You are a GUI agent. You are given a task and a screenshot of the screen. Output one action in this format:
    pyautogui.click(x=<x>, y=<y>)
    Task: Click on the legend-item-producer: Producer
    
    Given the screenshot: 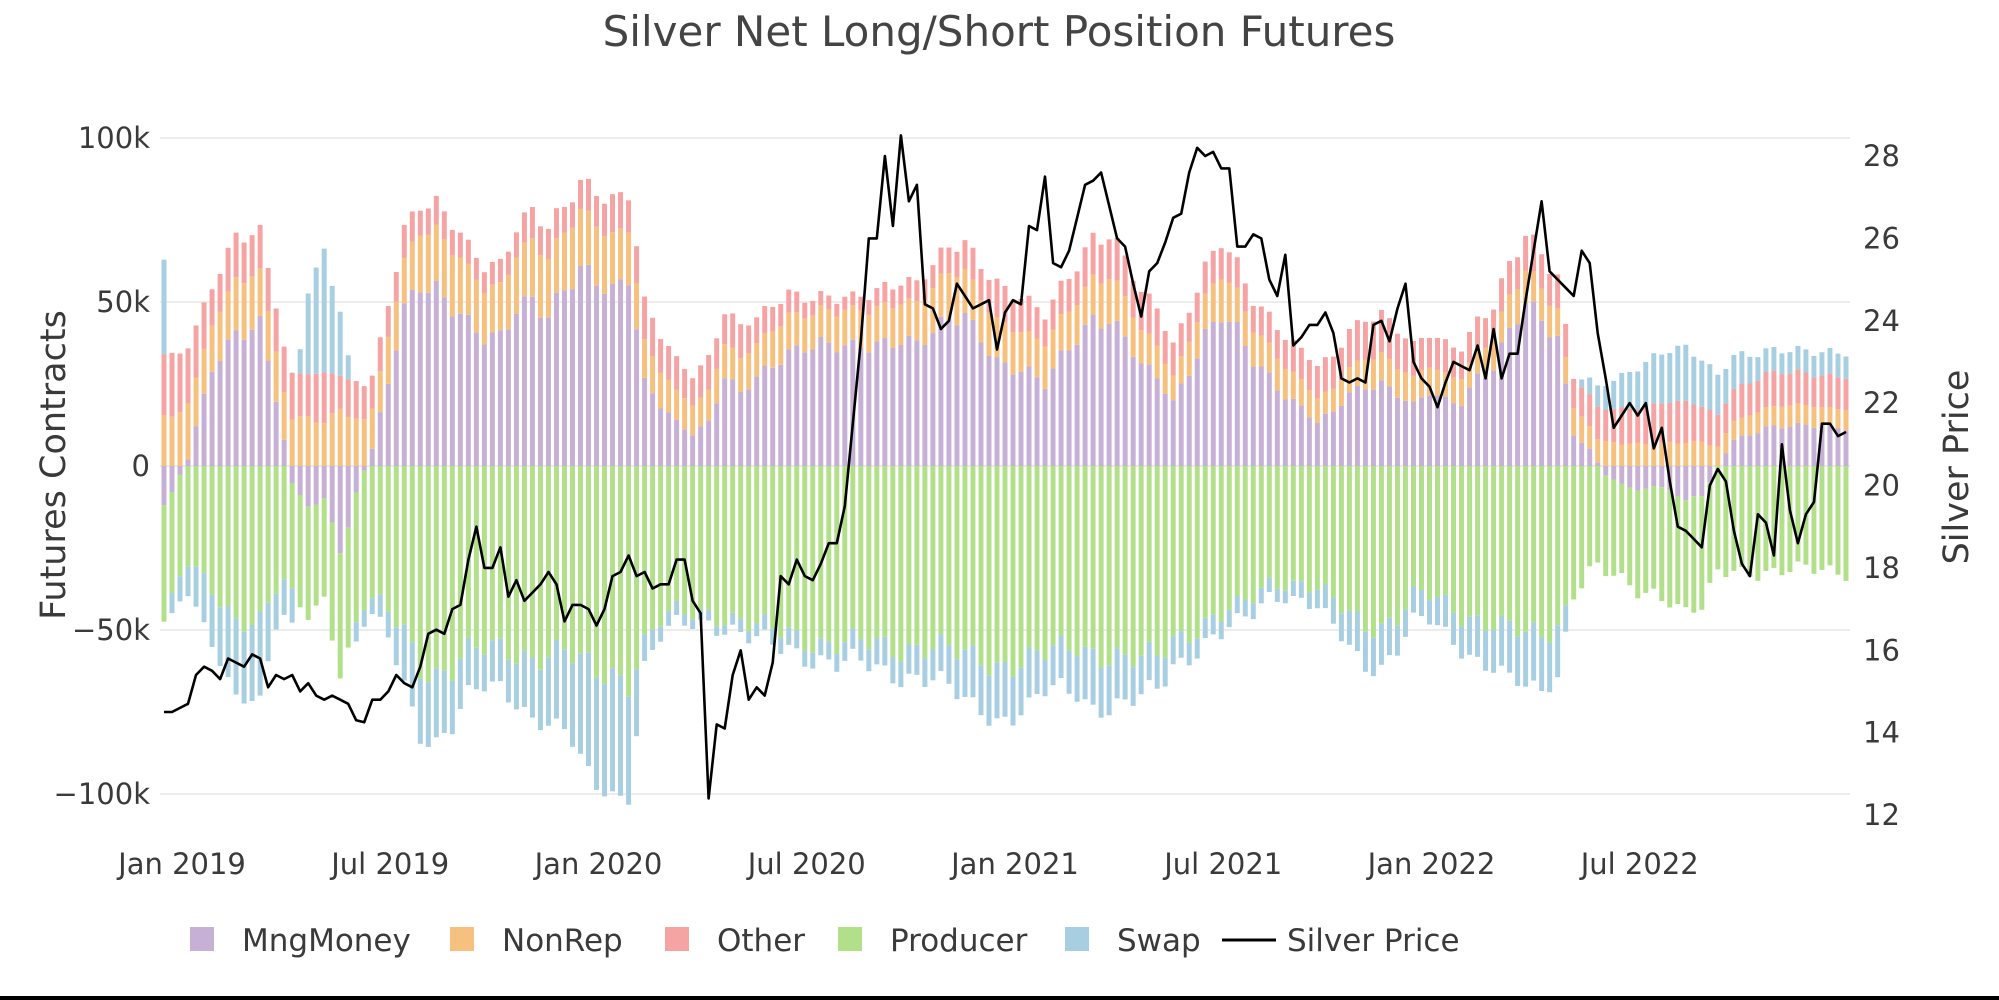 What is the action you would take?
    pyautogui.click(x=933, y=941)
    